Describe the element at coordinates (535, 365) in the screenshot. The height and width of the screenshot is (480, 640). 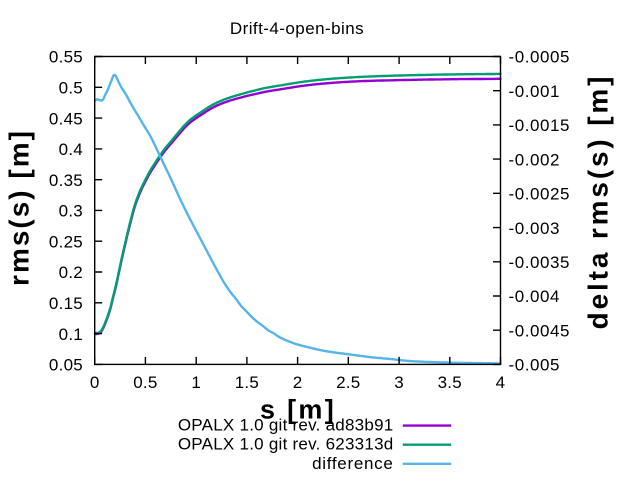
I see `svg-text: -0.005` at that location.